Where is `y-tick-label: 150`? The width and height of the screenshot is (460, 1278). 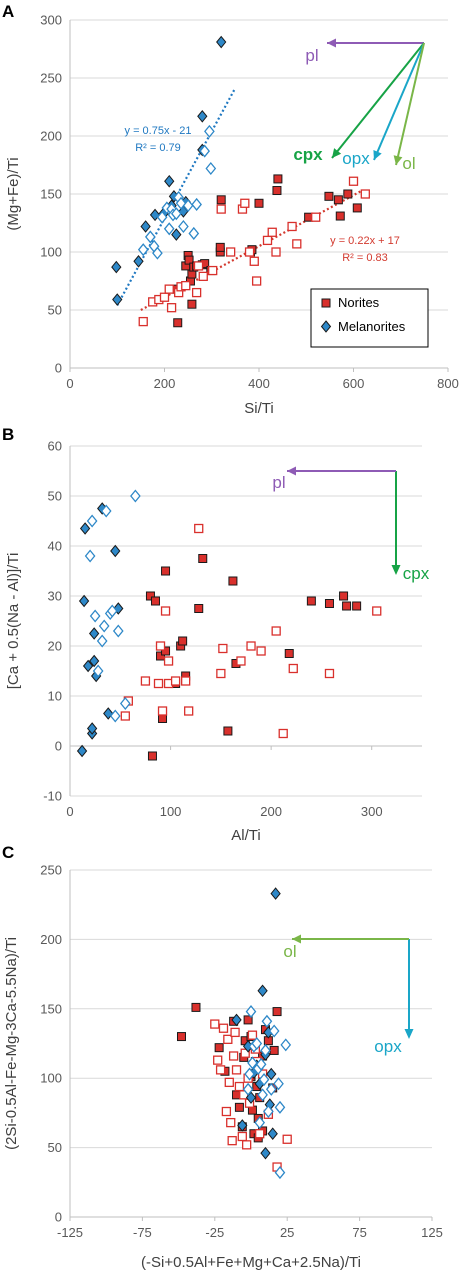 y-tick-label: 150 is located at coordinates (51, 1008).